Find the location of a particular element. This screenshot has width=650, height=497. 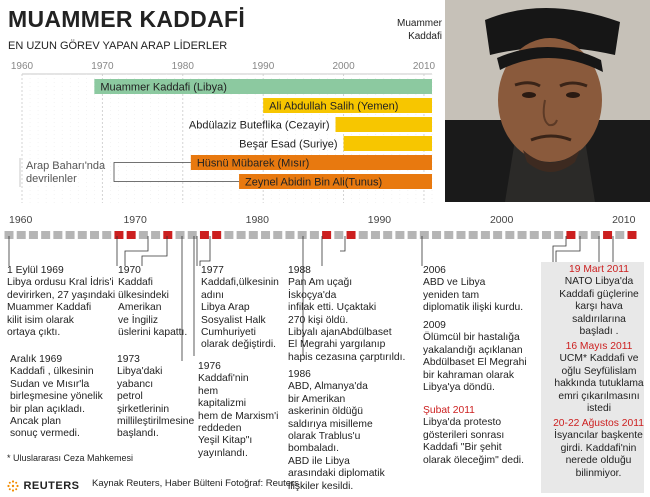

event-text: sonuç vermedi. is located at coordinates (45, 434).